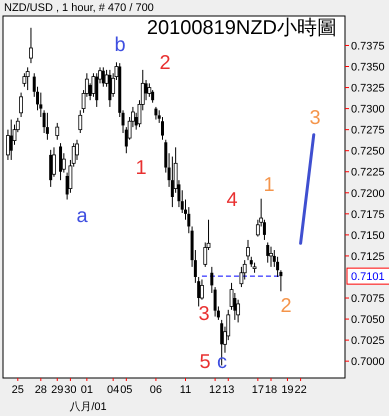  What do you see at coordinates (156, 390) in the screenshot?
I see `x-tick-label: 06` at bounding box center [156, 390].